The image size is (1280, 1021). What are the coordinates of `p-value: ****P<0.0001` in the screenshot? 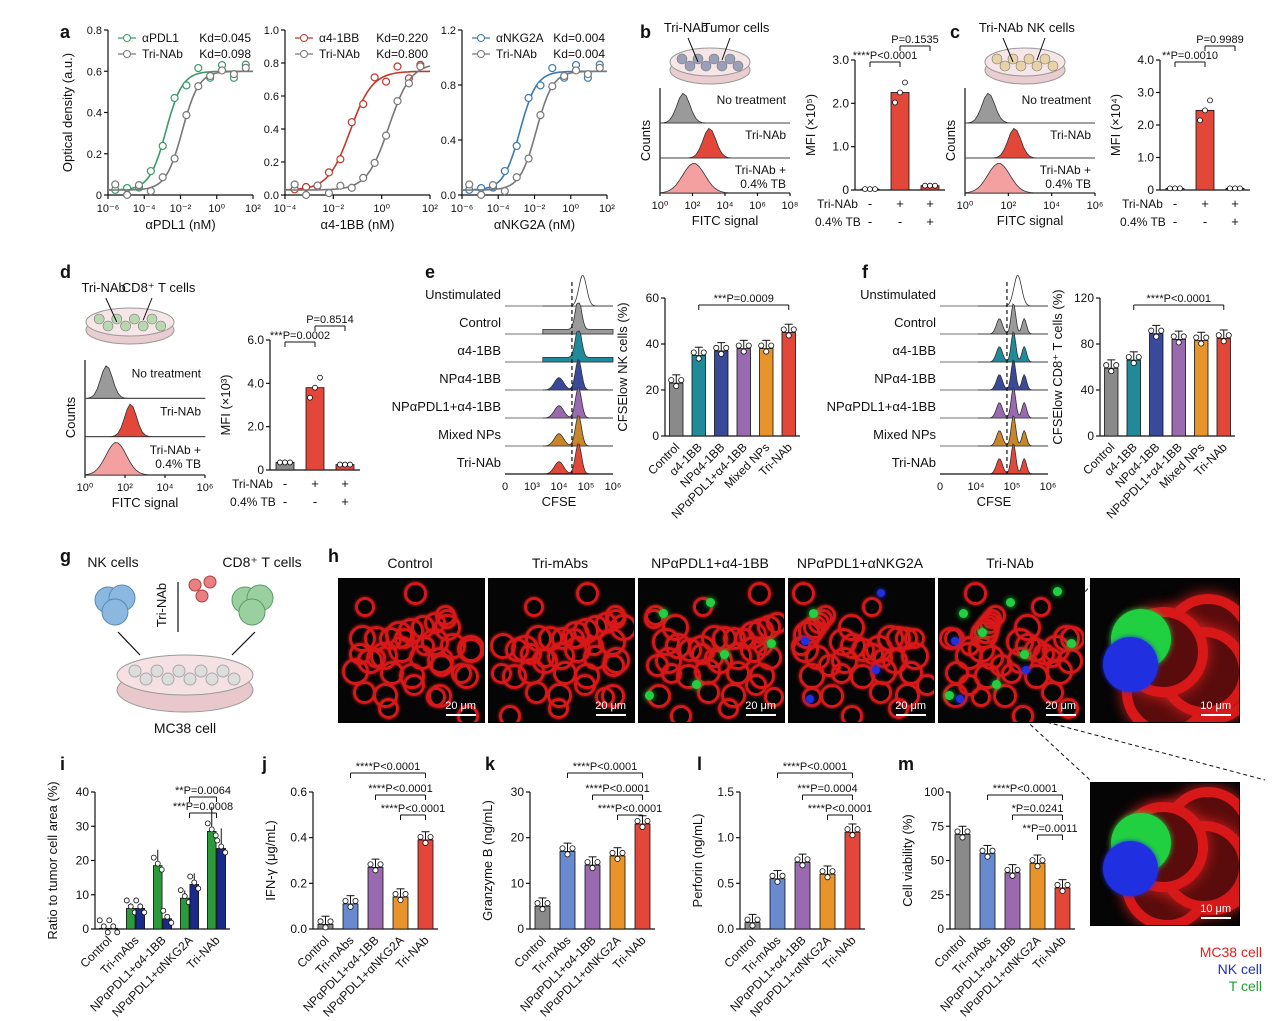 It's located at (617, 789).